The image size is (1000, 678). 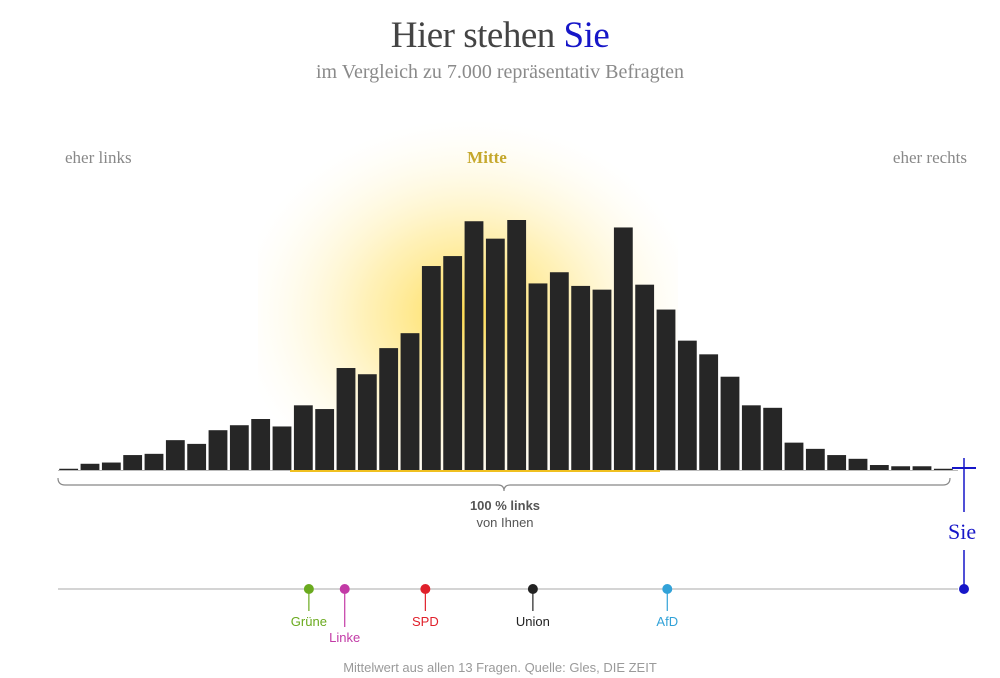 I want to click on chart-title: Hier stehen Sie, so click(x=500, y=35).